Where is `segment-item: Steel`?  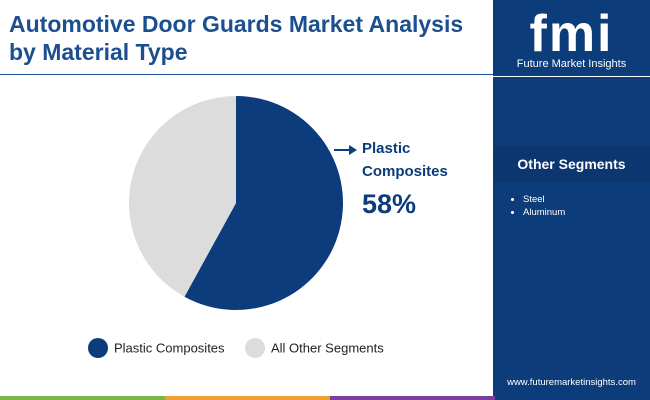
segment-item: Steel is located at coordinates (544, 199).